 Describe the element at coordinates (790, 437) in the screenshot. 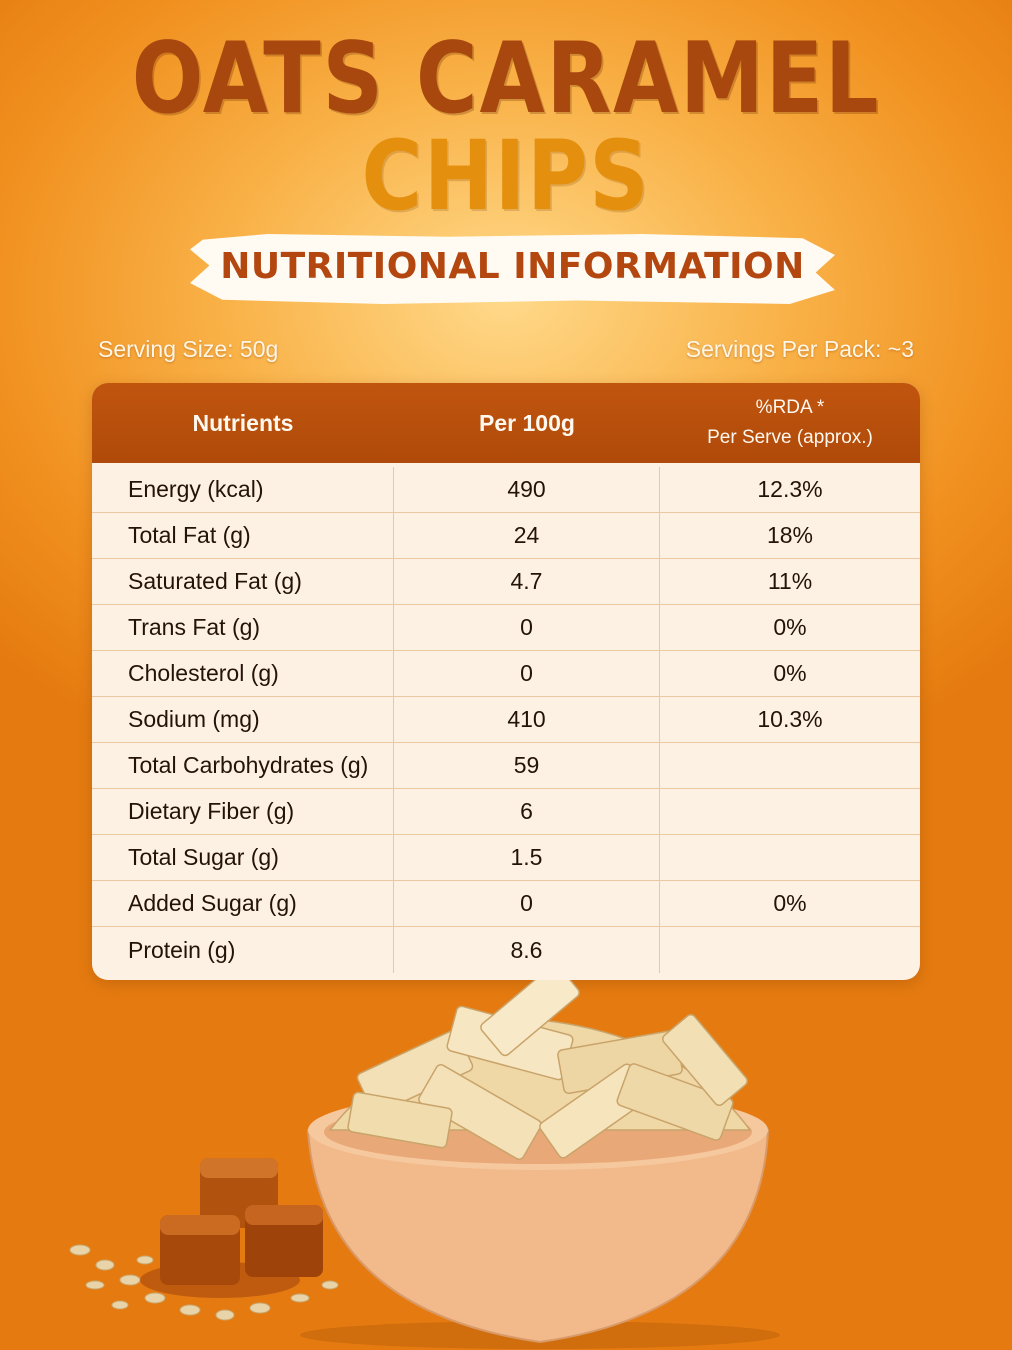

I see `header-rda-line2: Per Serve (approx.)` at that location.